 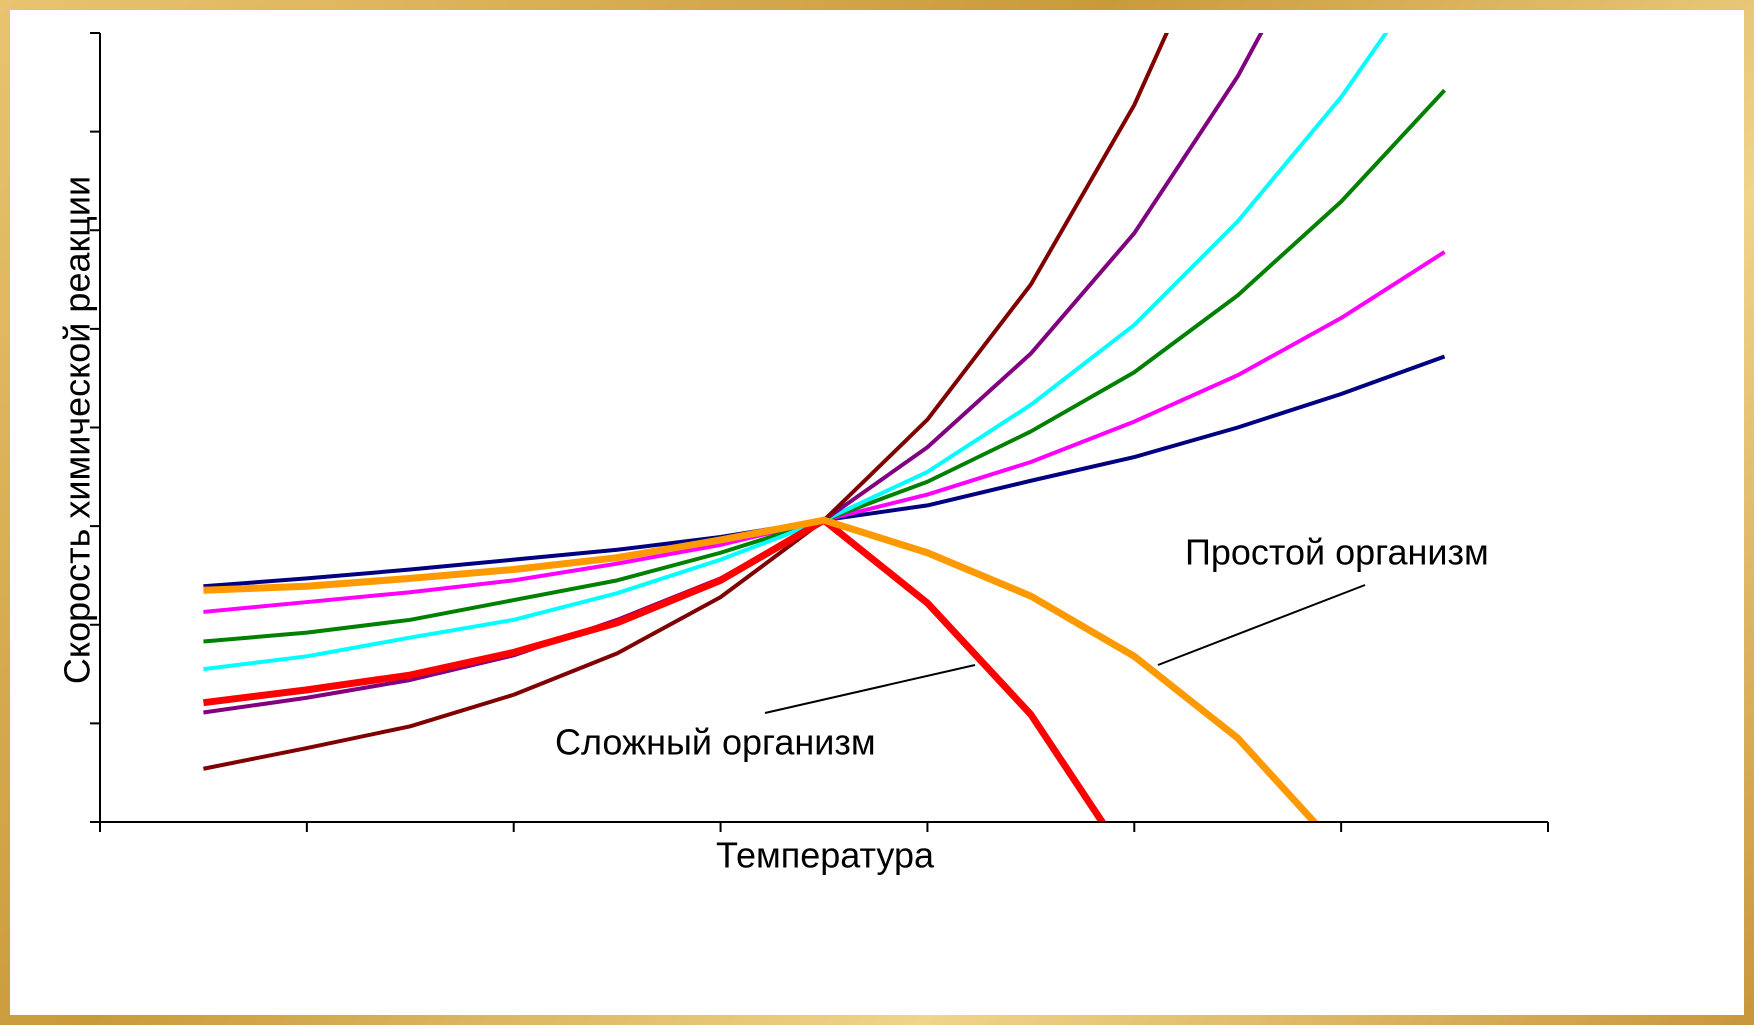 What do you see at coordinates (1337, 552) in the screenshot?
I see `annotation: Простой организм` at bounding box center [1337, 552].